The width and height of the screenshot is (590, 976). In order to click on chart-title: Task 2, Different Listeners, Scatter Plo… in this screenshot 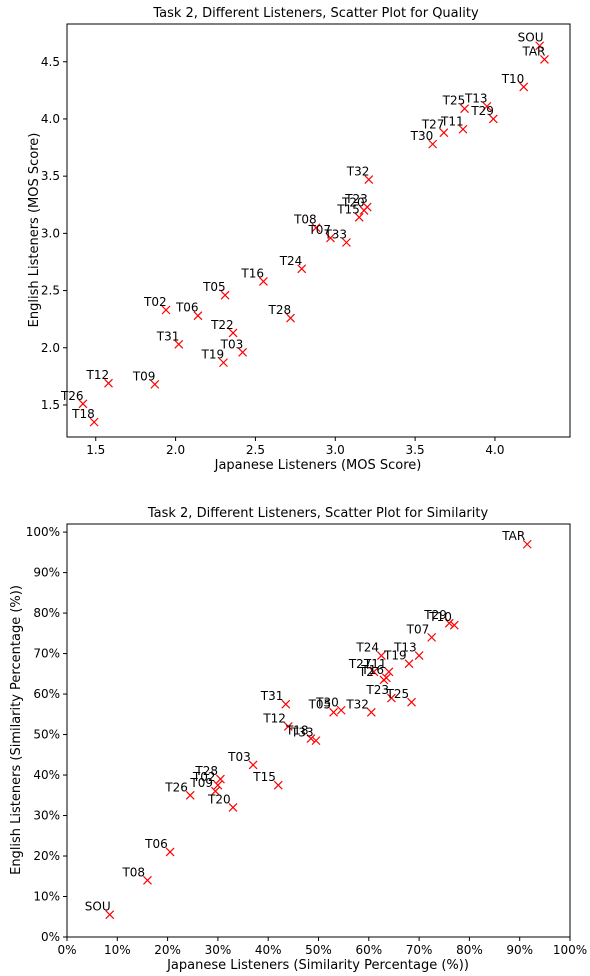, I will do `click(315, 13)`.